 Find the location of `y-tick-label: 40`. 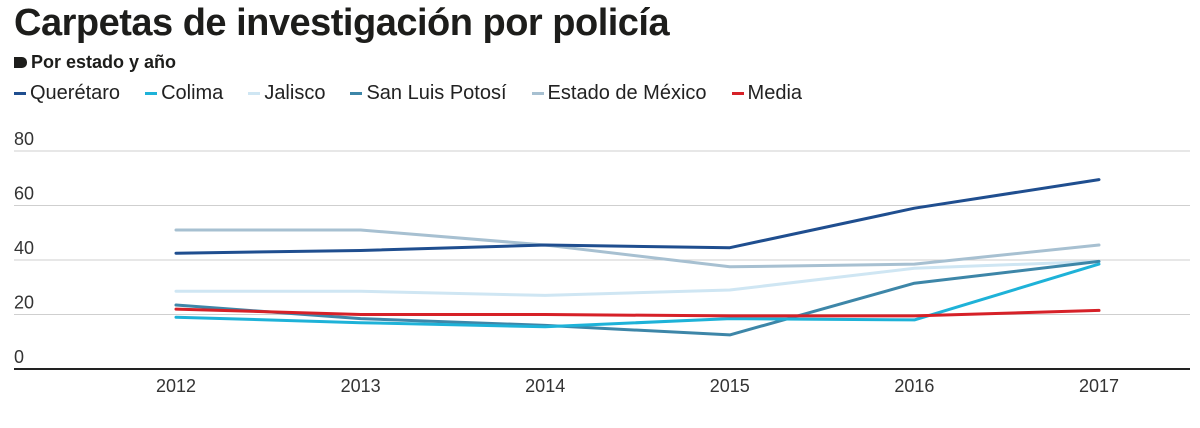

y-tick-label: 40 is located at coordinates (24, 248).